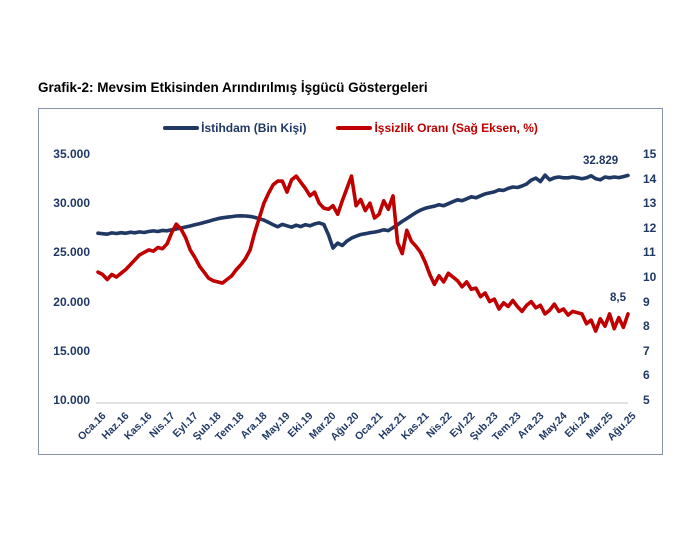 This screenshot has height=560, width=700. Describe the element at coordinates (601, 161) in the screenshot. I see `last-value-label-employment: 32.829` at that location.